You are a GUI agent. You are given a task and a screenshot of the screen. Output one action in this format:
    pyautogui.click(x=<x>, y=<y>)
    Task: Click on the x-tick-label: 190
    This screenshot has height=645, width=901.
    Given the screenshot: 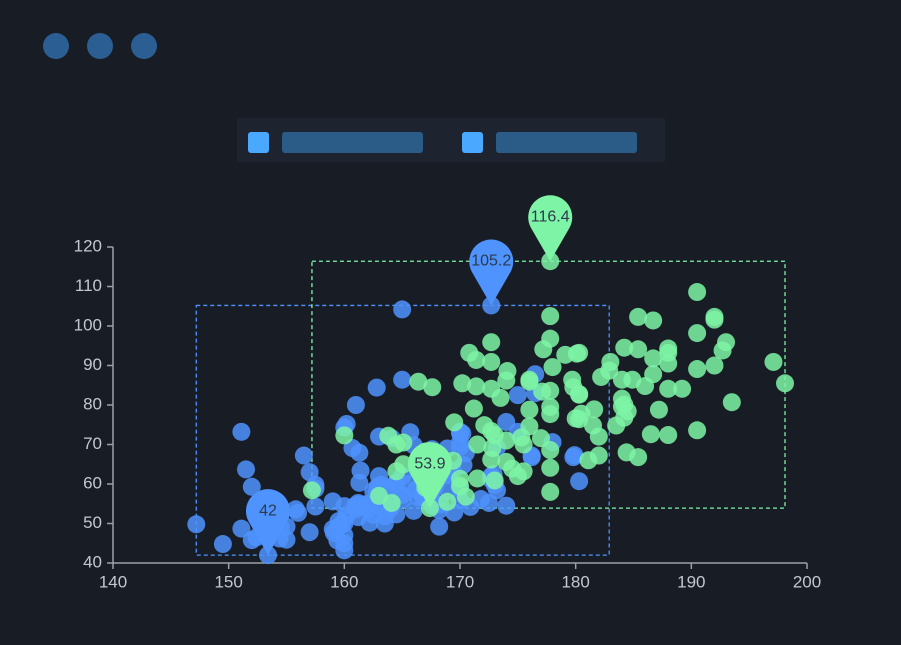 What is the action you would take?
    pyautogui.click(x=691, y=581)
    